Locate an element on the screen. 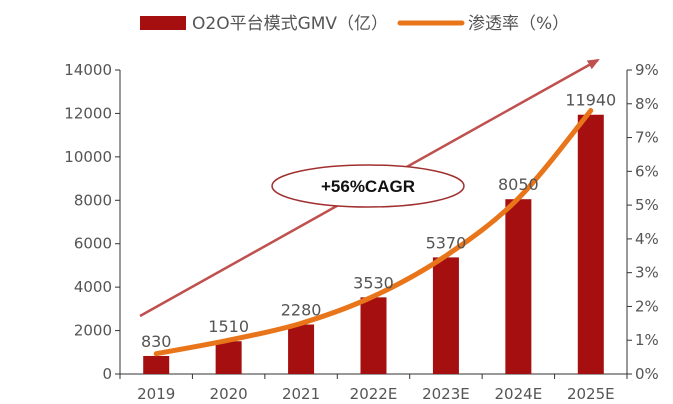 This screenshot has width=673, height=404. data-label: 830 is located at coordinates (156, 341).